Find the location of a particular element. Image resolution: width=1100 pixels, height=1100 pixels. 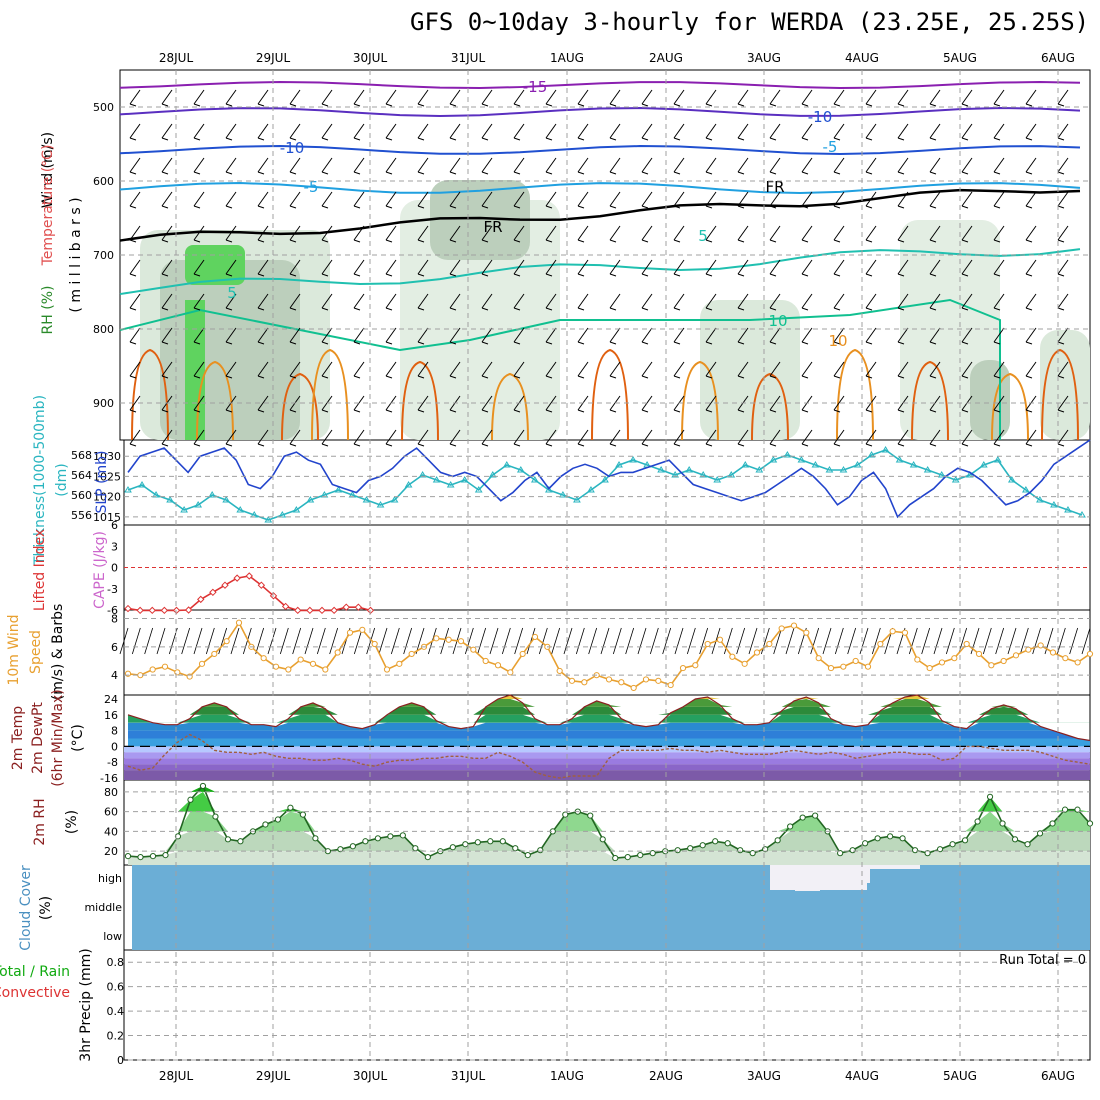

rh-tick: 20 is located at coordinates (111, 851).